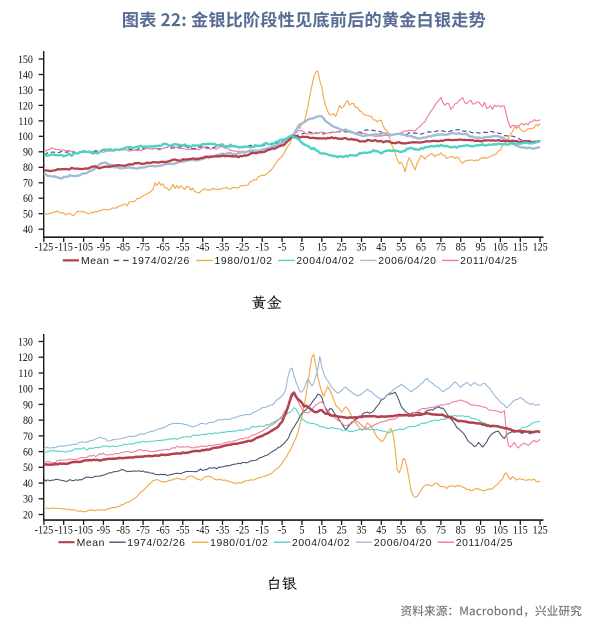 The height and width of the screenshot is (625, 603). What do you see at coordinates (25, 75) in the screenshot?
I see `svg-text: 140` at bounding box center [25, 75].